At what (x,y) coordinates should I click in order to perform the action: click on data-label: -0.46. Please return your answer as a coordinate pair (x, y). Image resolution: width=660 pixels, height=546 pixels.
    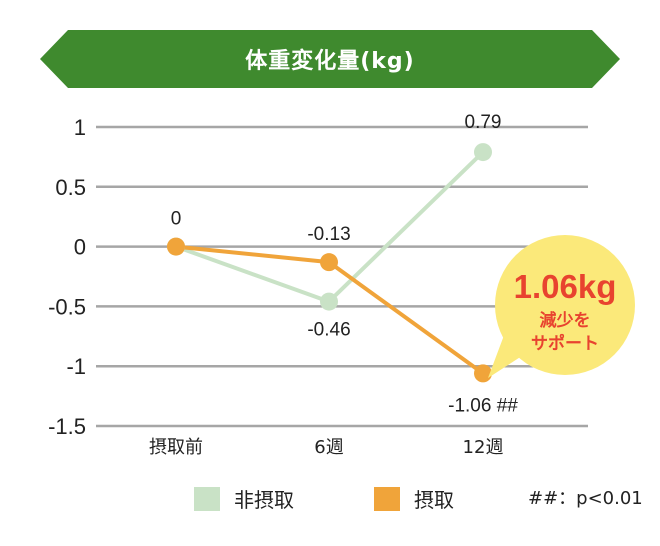
    Looking at the image, I should click on (328, 330).